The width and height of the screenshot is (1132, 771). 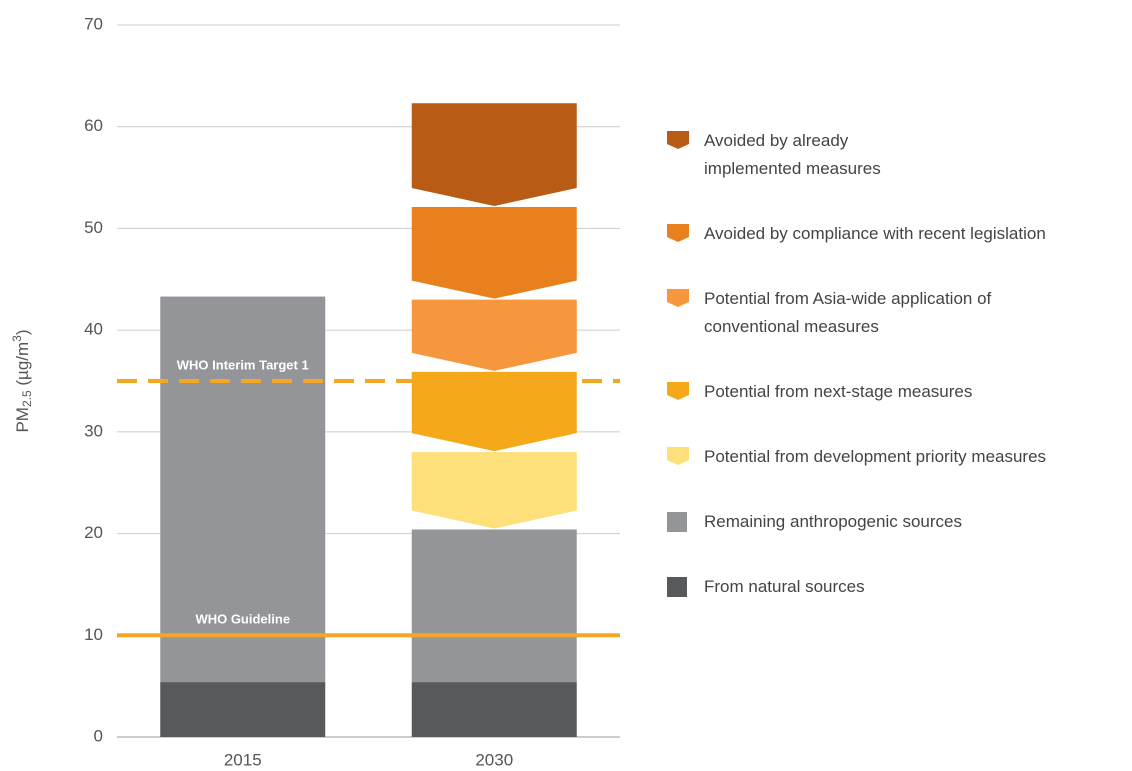 I want to click on y-label-part: PM, so click(x=22, y=420).